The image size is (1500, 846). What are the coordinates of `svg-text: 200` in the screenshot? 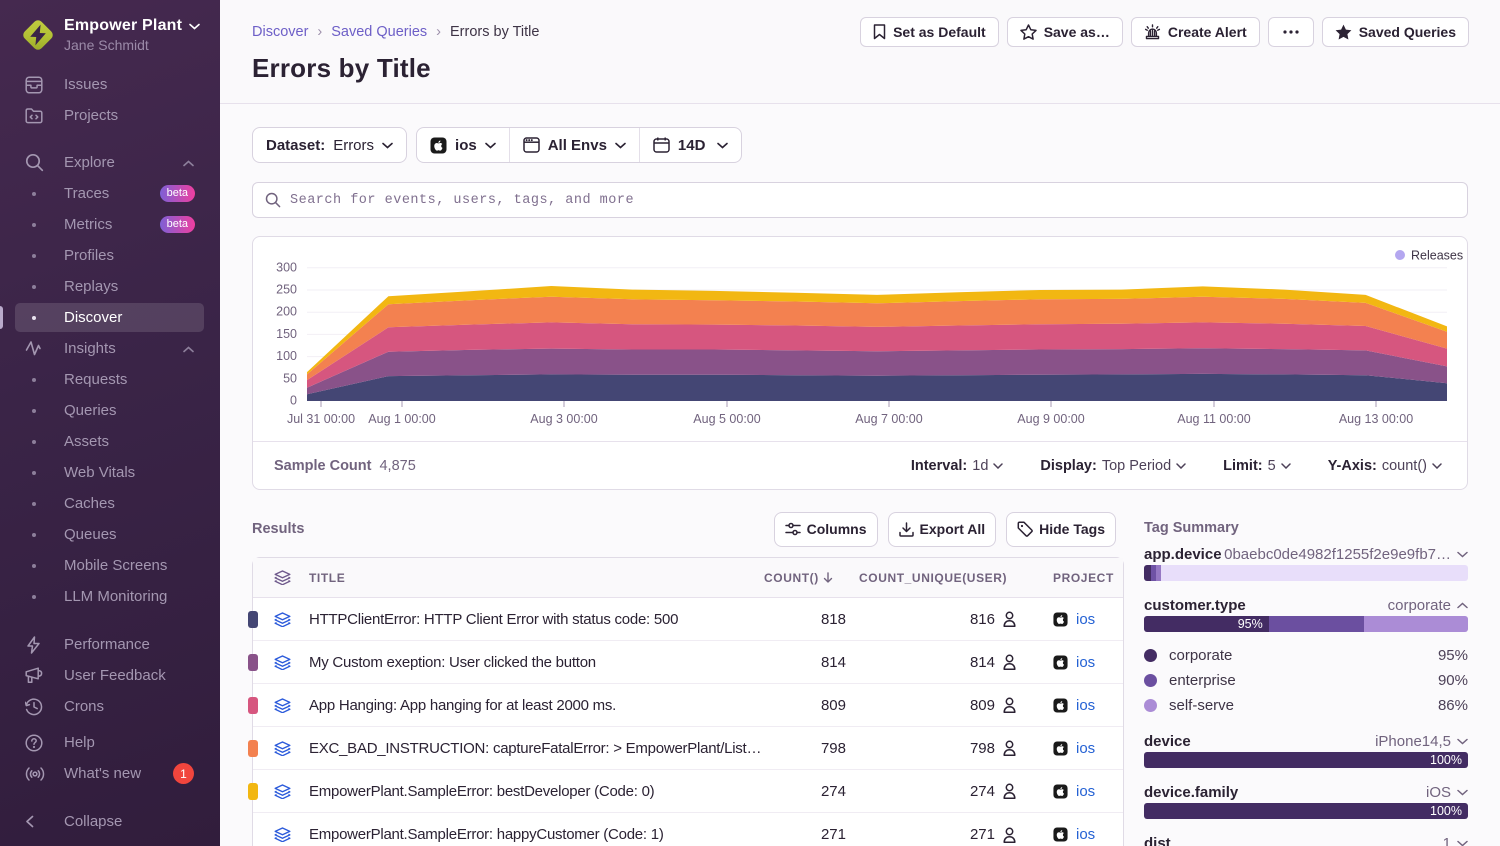 It's located at (286, 312).